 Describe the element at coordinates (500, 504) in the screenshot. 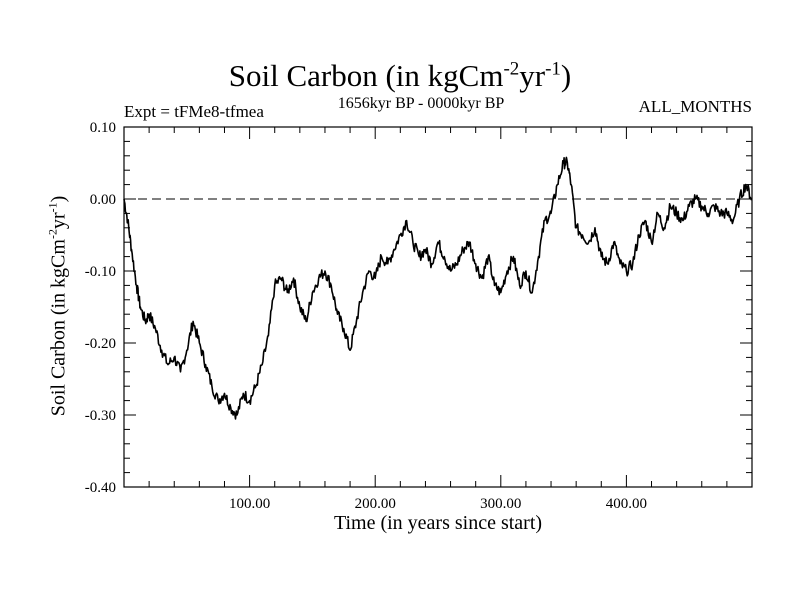

I see `x-tick-label: 300.00` at that location.